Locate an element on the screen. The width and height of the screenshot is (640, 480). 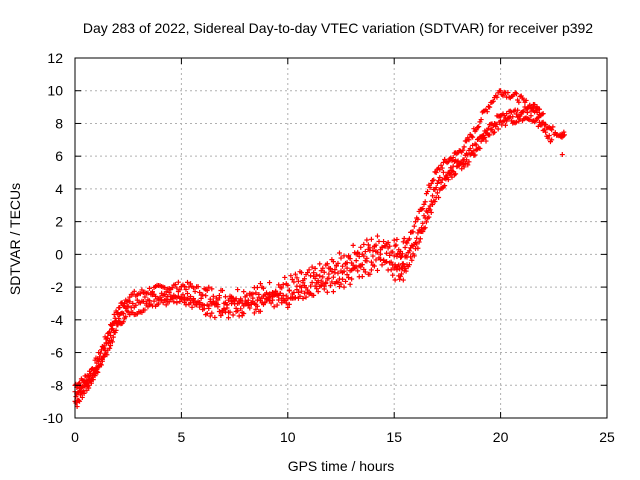
y-tick-label: -4 is located at coordinates (57, 320).